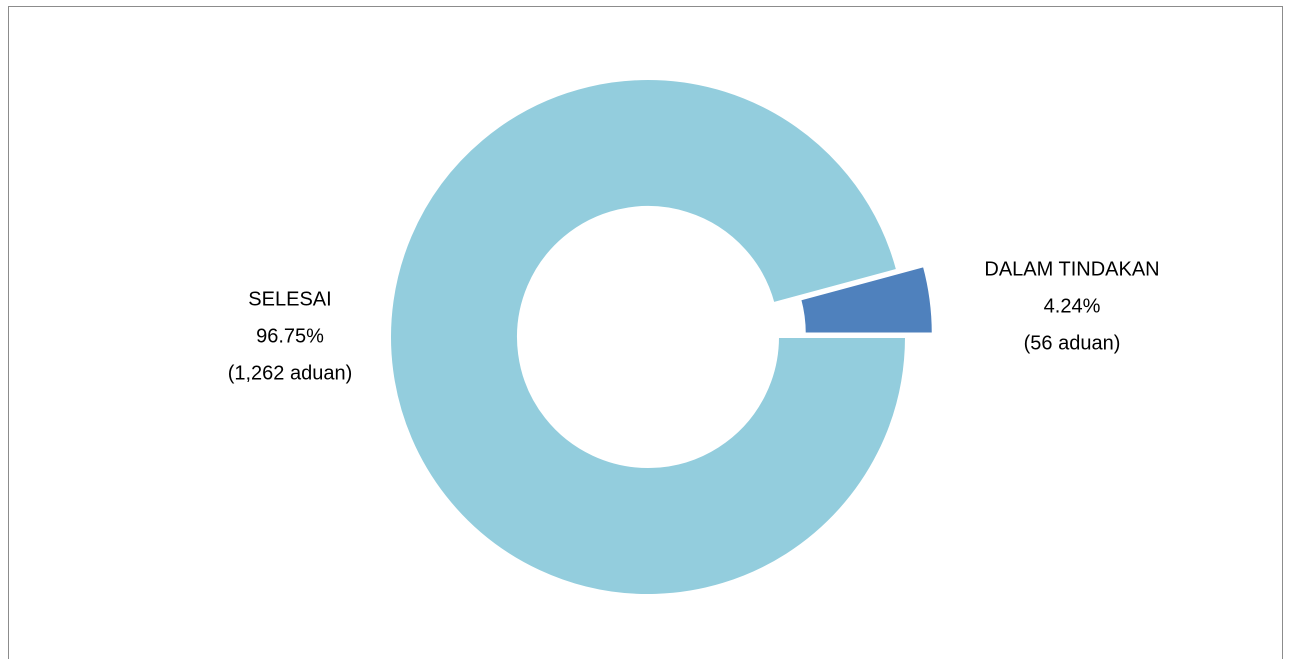 The image size is (1291, 659). I want to click on slice-category-label: DALAM TINDAKAN, so click(1071, 269).